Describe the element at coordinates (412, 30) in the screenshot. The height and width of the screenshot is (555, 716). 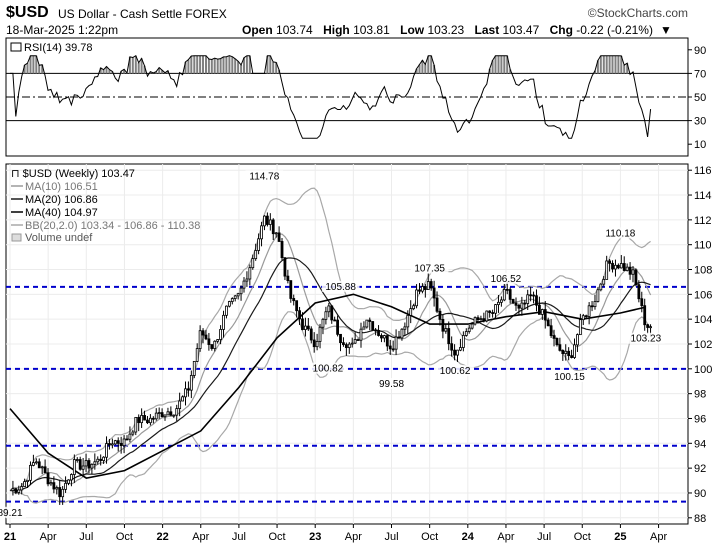
I see `low-label: Low` at that location.